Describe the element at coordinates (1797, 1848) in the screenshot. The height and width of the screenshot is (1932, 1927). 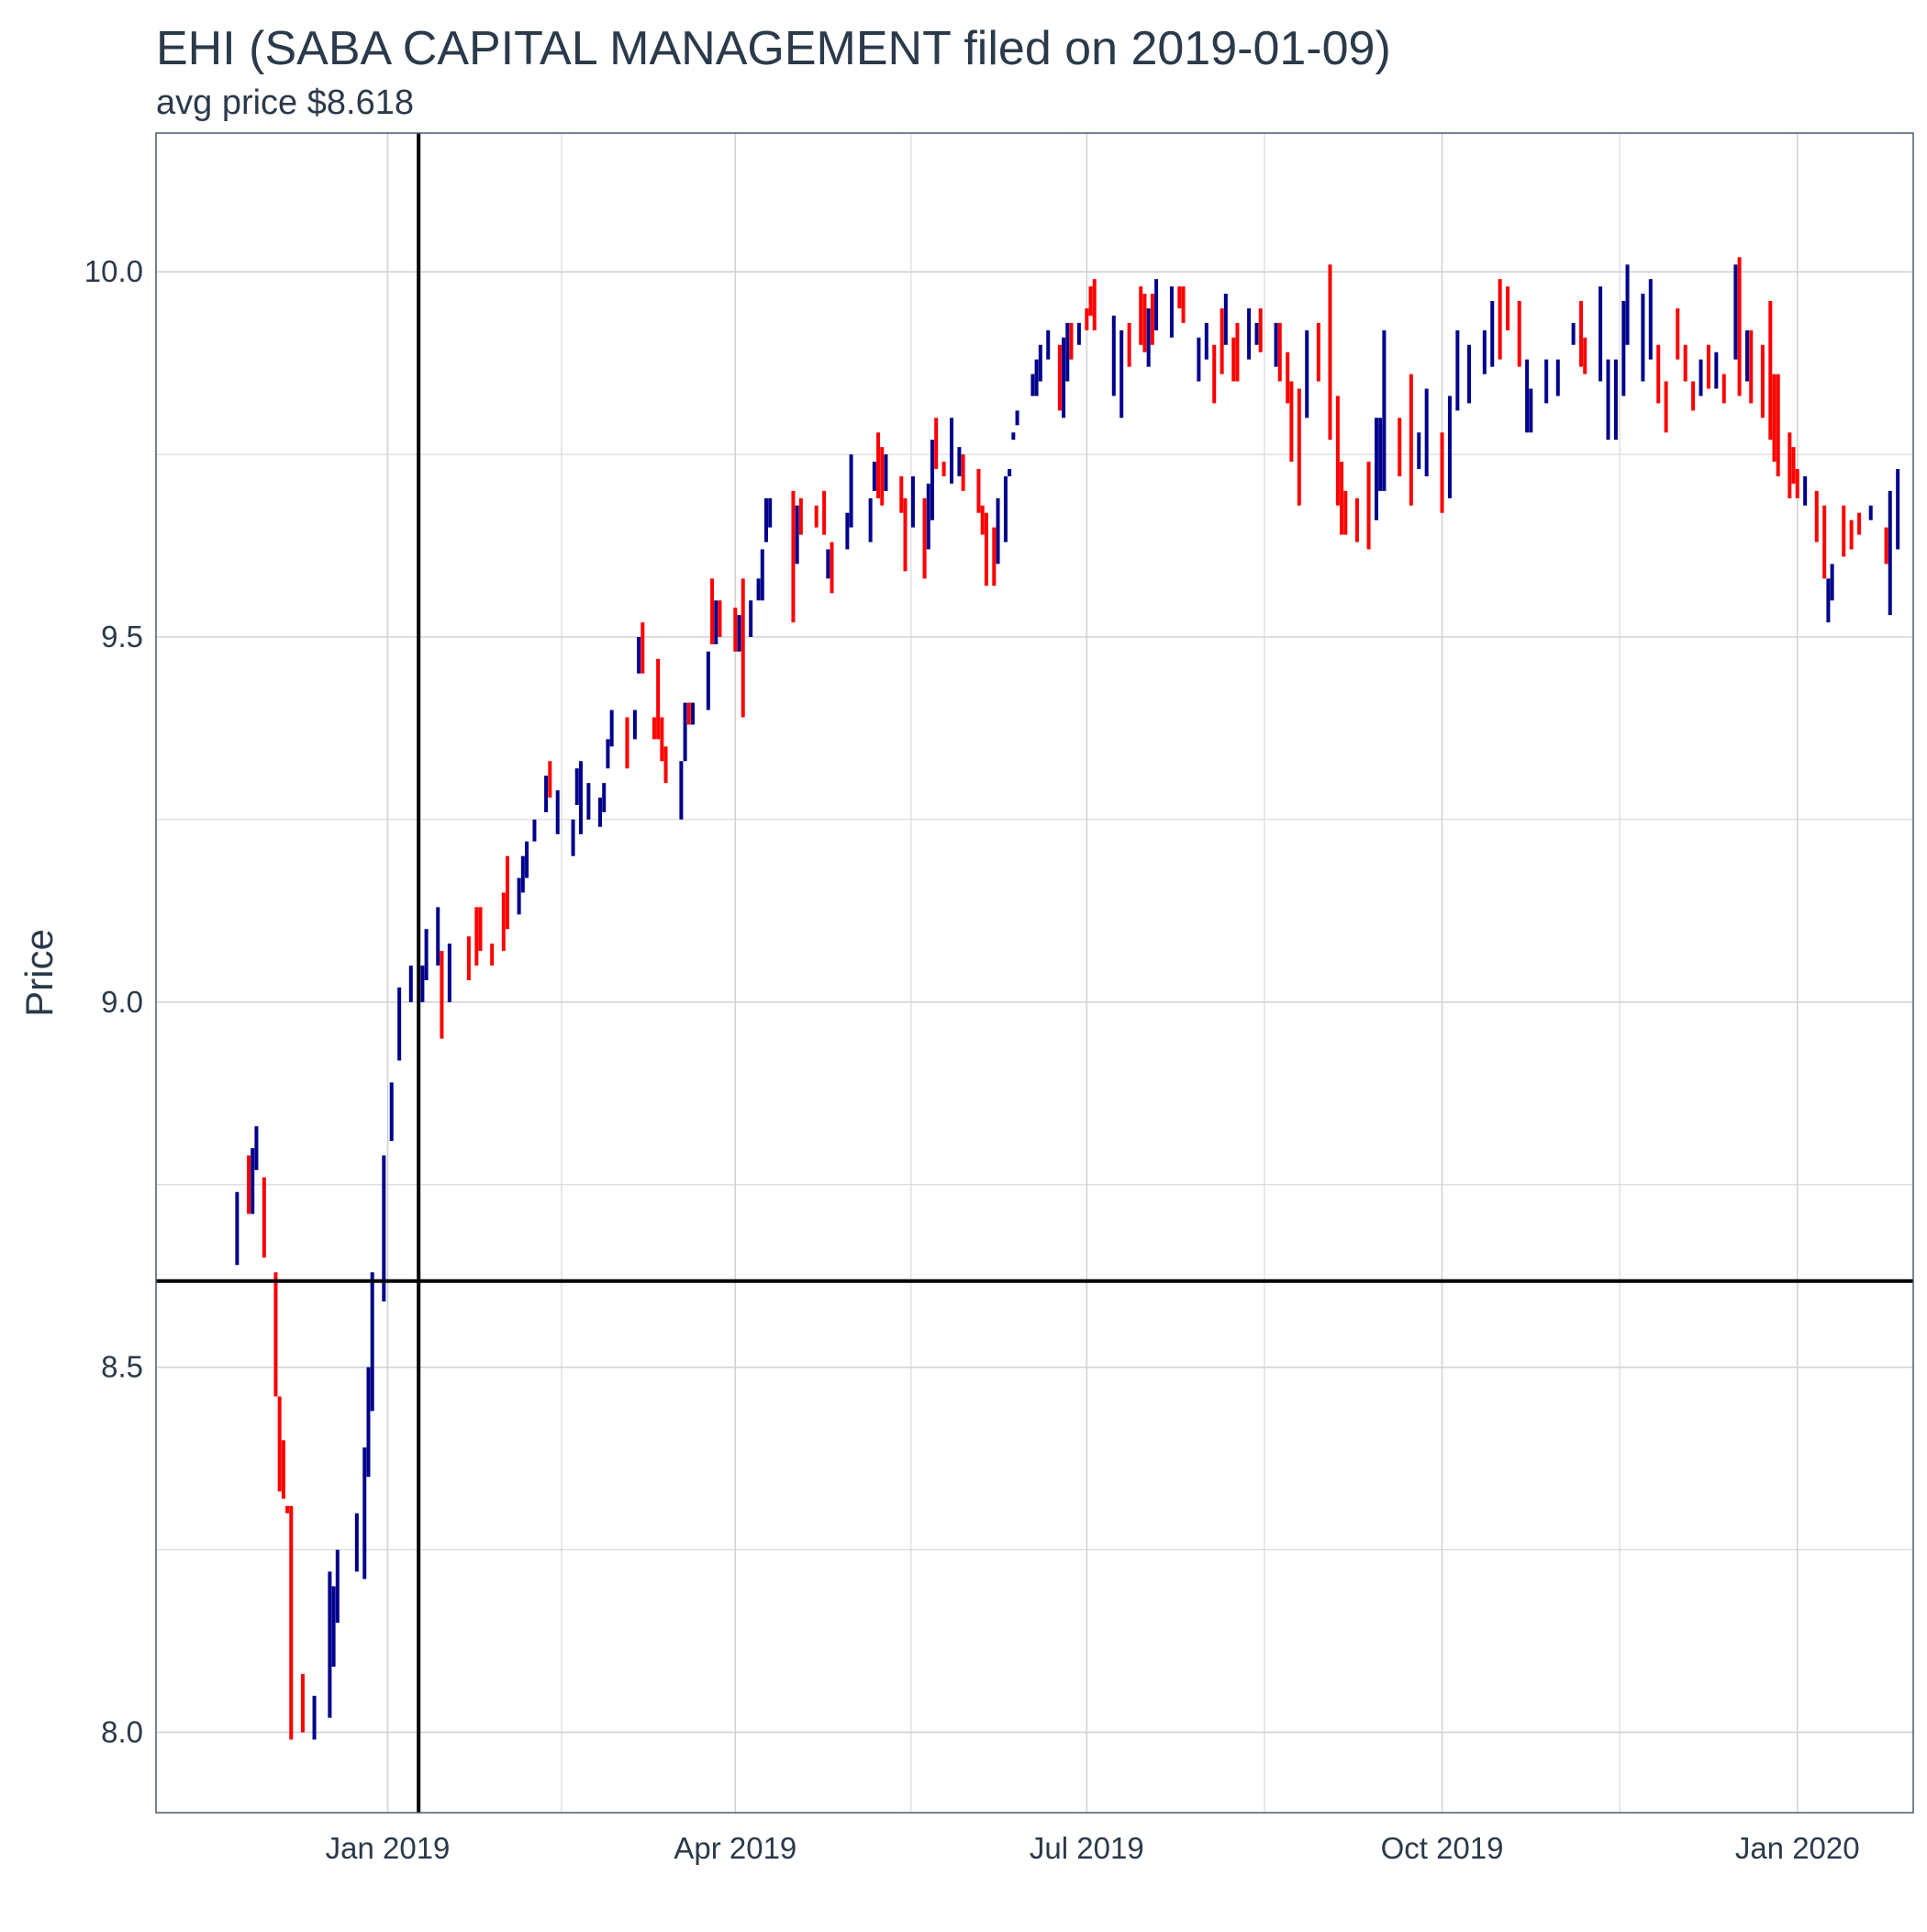
I see `x-tick-label: Jan 2020` at that location.